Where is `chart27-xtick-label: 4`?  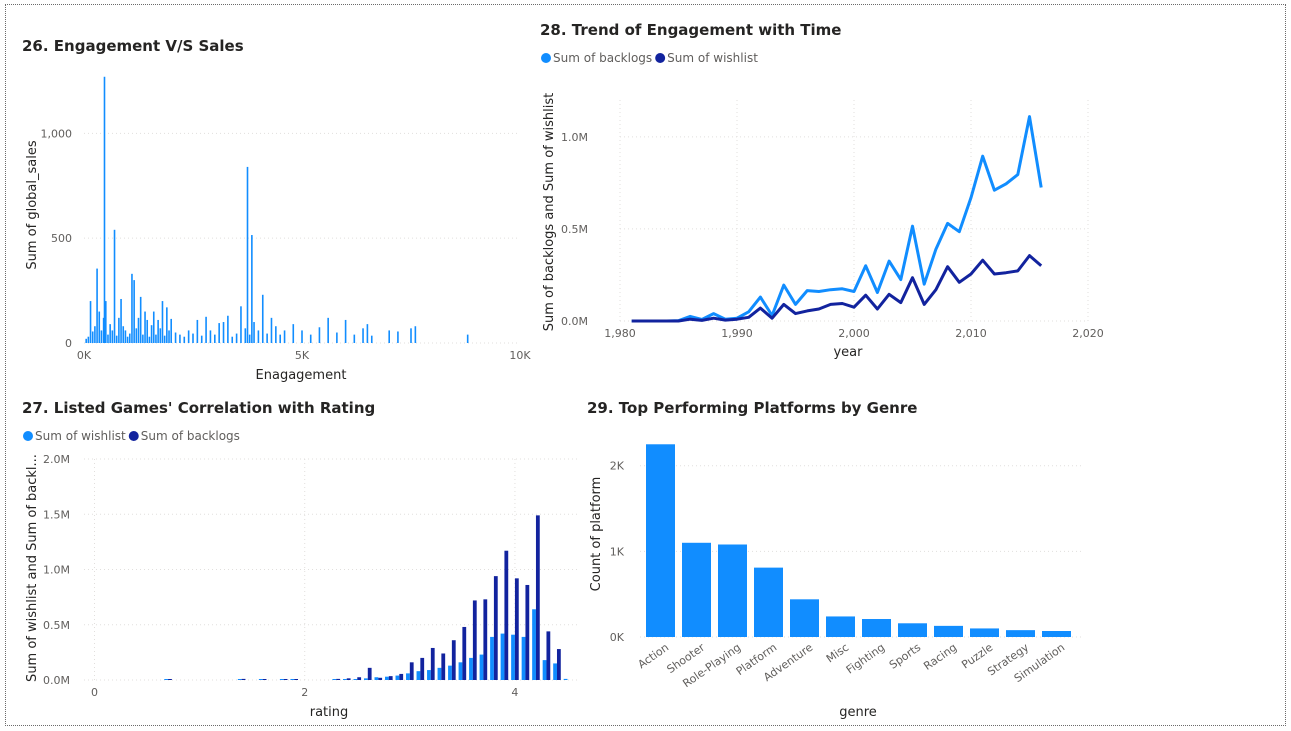 chart27-xtick-label: 4 is located at coordinates (514, 692).